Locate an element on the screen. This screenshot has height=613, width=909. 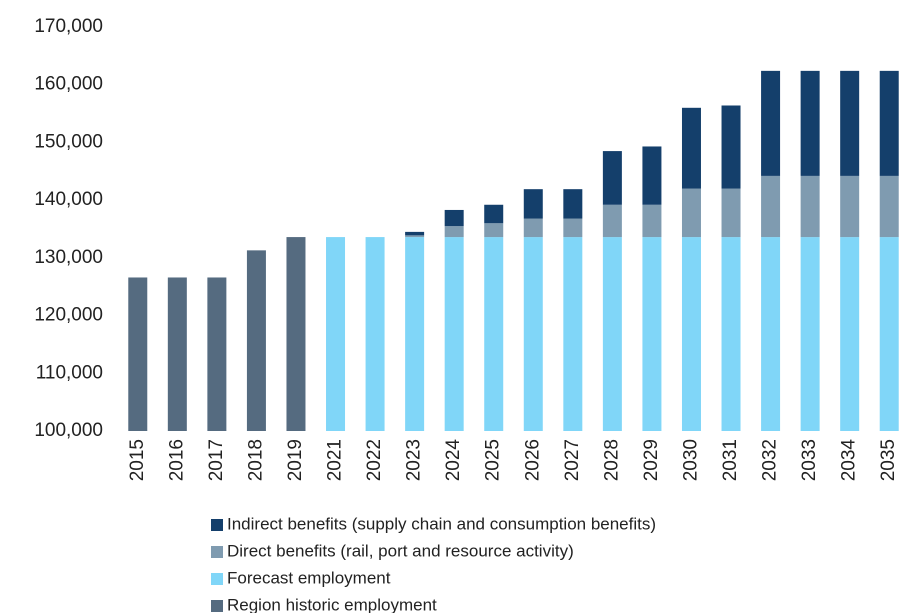
y-tick-label: 170,000 is located at coordinates (68, 26).